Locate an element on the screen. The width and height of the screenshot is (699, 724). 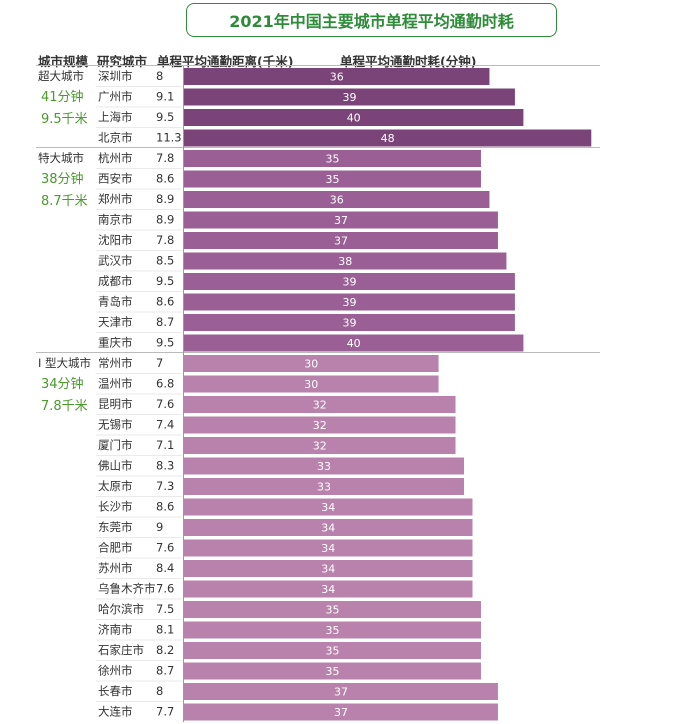
distance-label: 11.3 is located at coordinates (169, 138).